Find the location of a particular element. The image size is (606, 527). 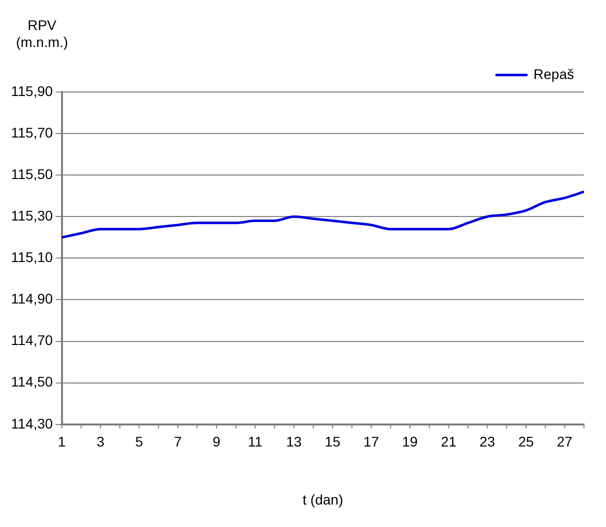

x-axis-title: t (dan) is located at coordinates (323, 499).